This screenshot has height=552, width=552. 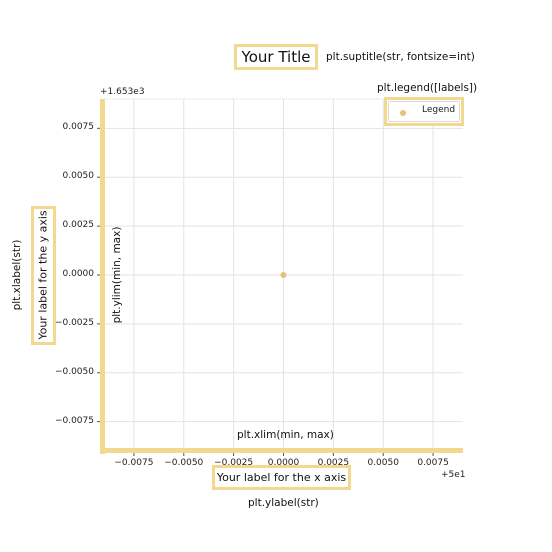 I want to click on data-point, so click(x=284, y=275).